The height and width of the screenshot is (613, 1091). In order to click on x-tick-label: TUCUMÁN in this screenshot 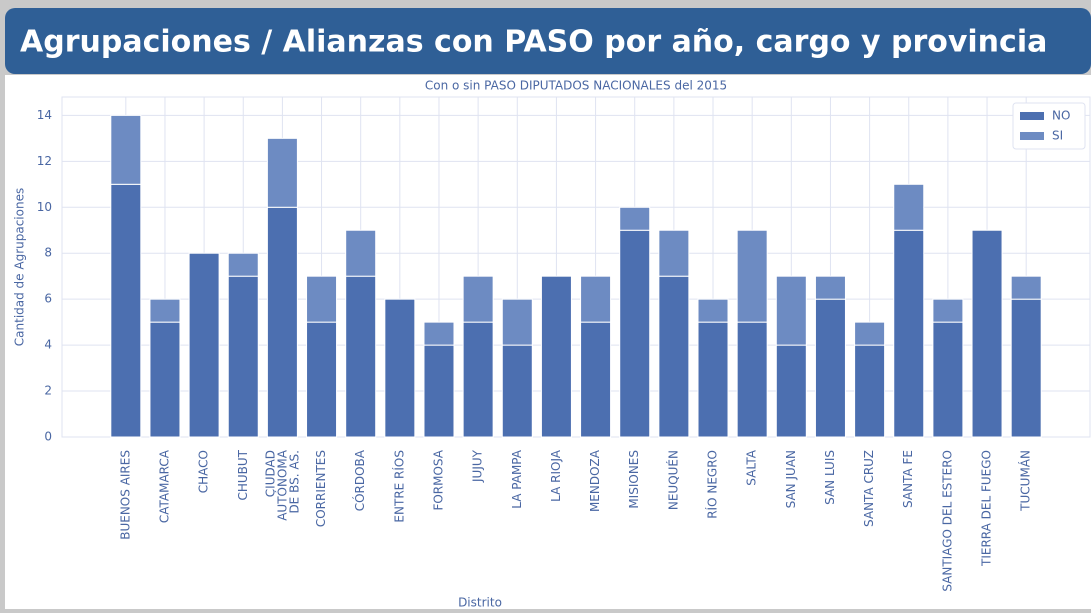, I will do `click(1025, 481)`.